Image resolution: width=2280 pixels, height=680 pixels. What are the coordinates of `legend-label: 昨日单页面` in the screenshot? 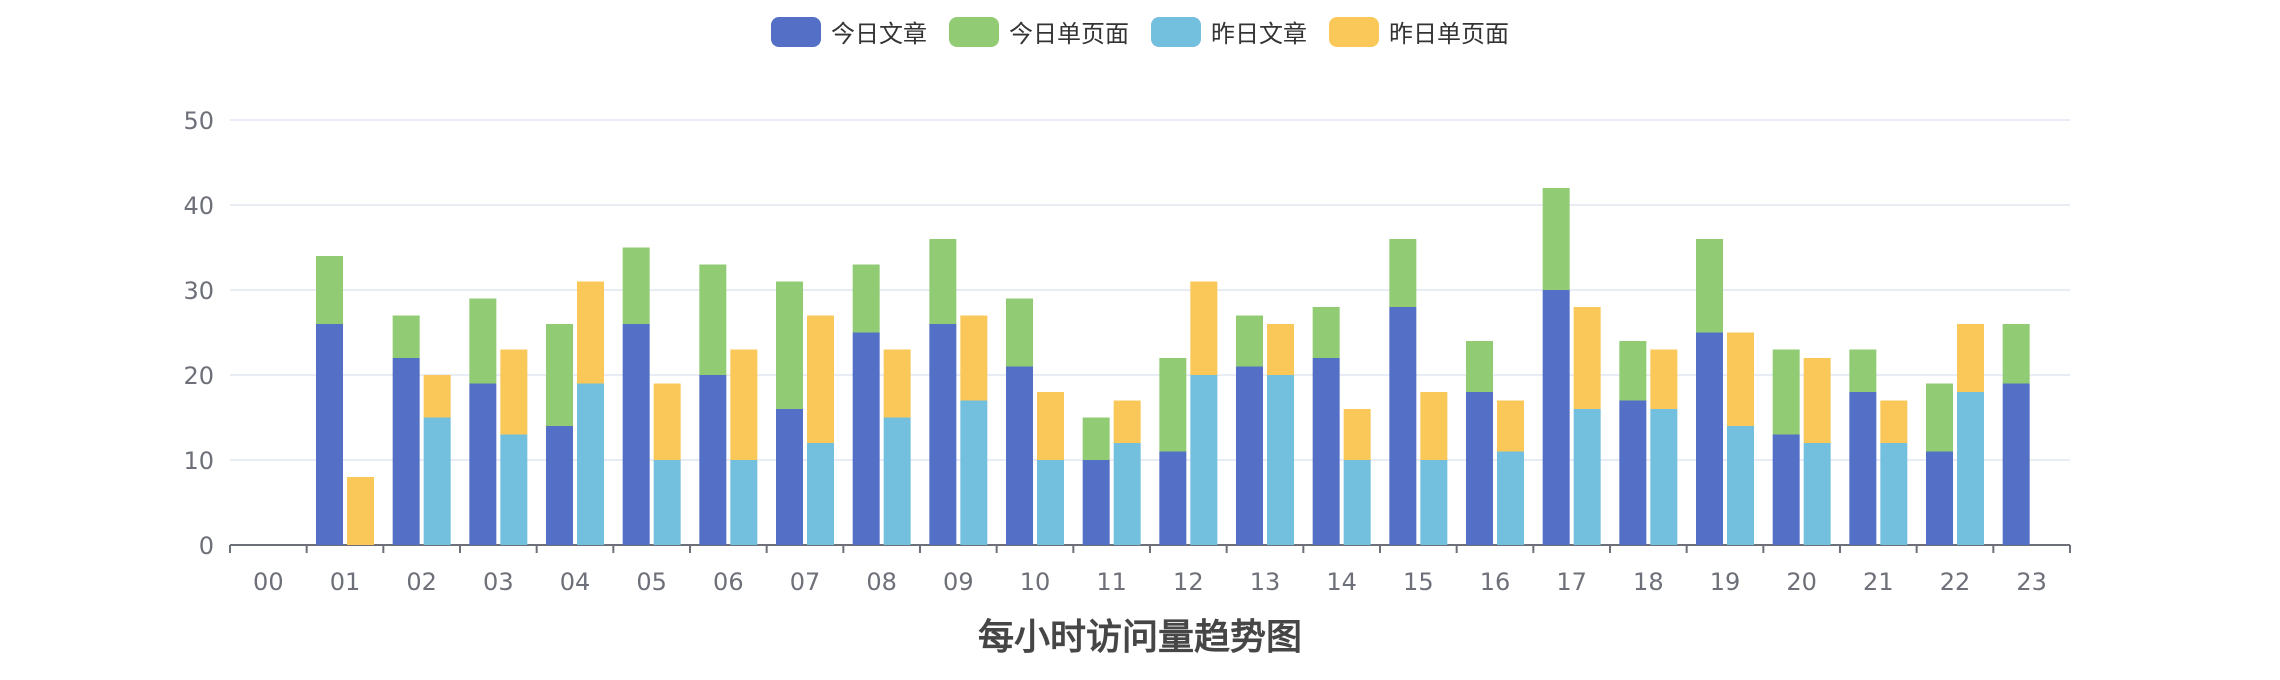 It's located at (1449, 34).